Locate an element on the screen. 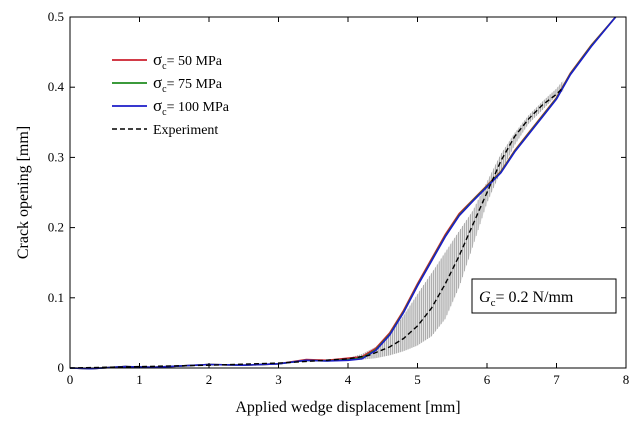 The image size is (636, 421). x-axis-title: Applied wedge displacement [mm] is located at coordinates (347, 407).